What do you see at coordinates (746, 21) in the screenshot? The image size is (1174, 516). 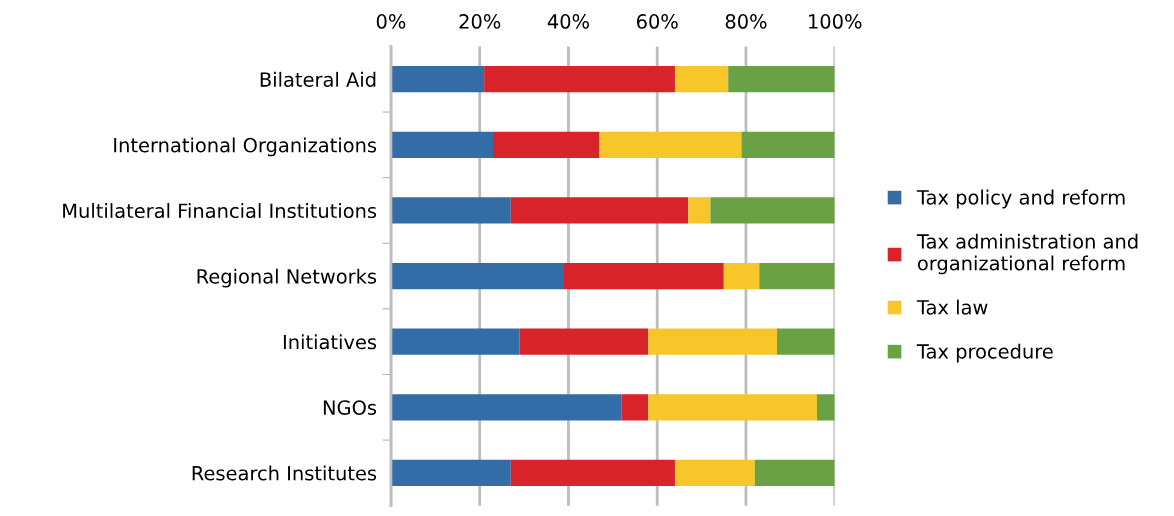 I see `x-tick-label: 80%` at bounding box center [746, 21].